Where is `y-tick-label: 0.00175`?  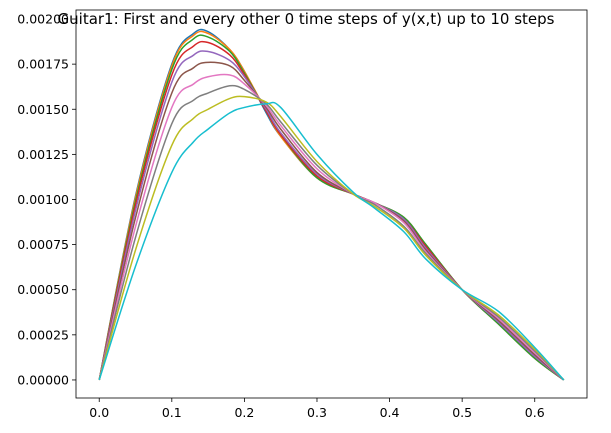
y-tick-label: 0.00175 is located at coordinates (43, 64).